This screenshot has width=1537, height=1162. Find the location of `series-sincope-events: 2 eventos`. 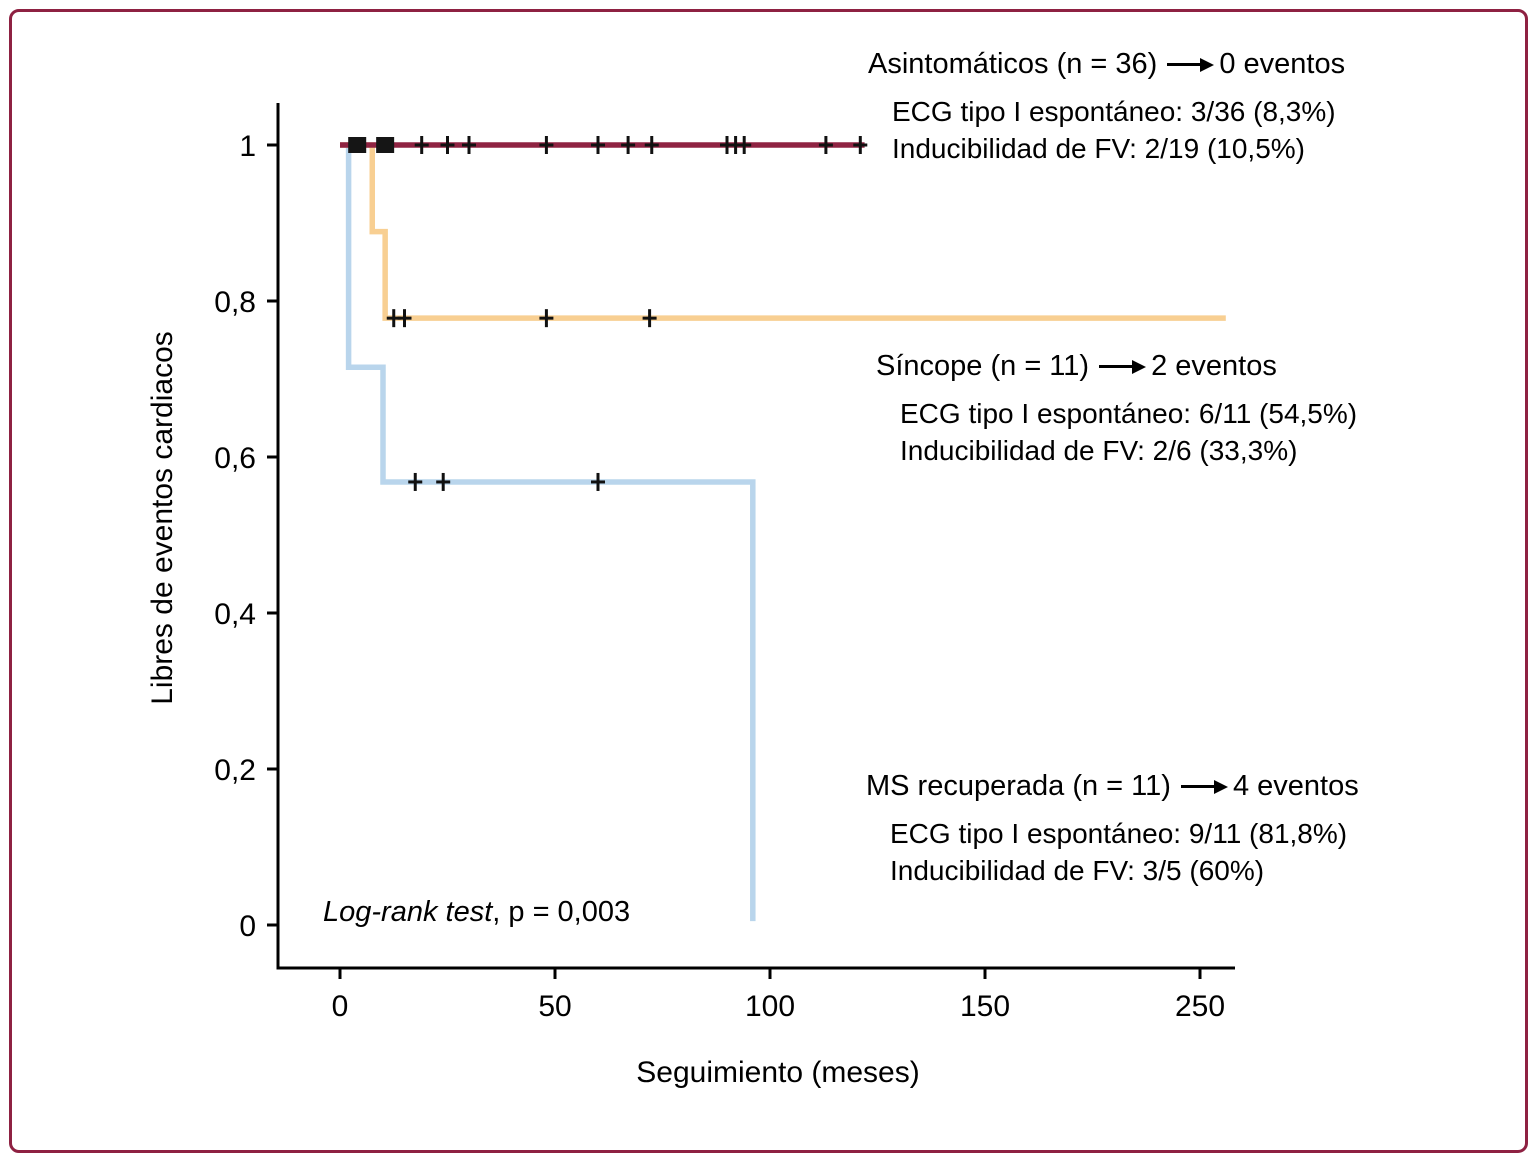

series-sincope-events: 2 eventos is located at coordinates (1214, 366).